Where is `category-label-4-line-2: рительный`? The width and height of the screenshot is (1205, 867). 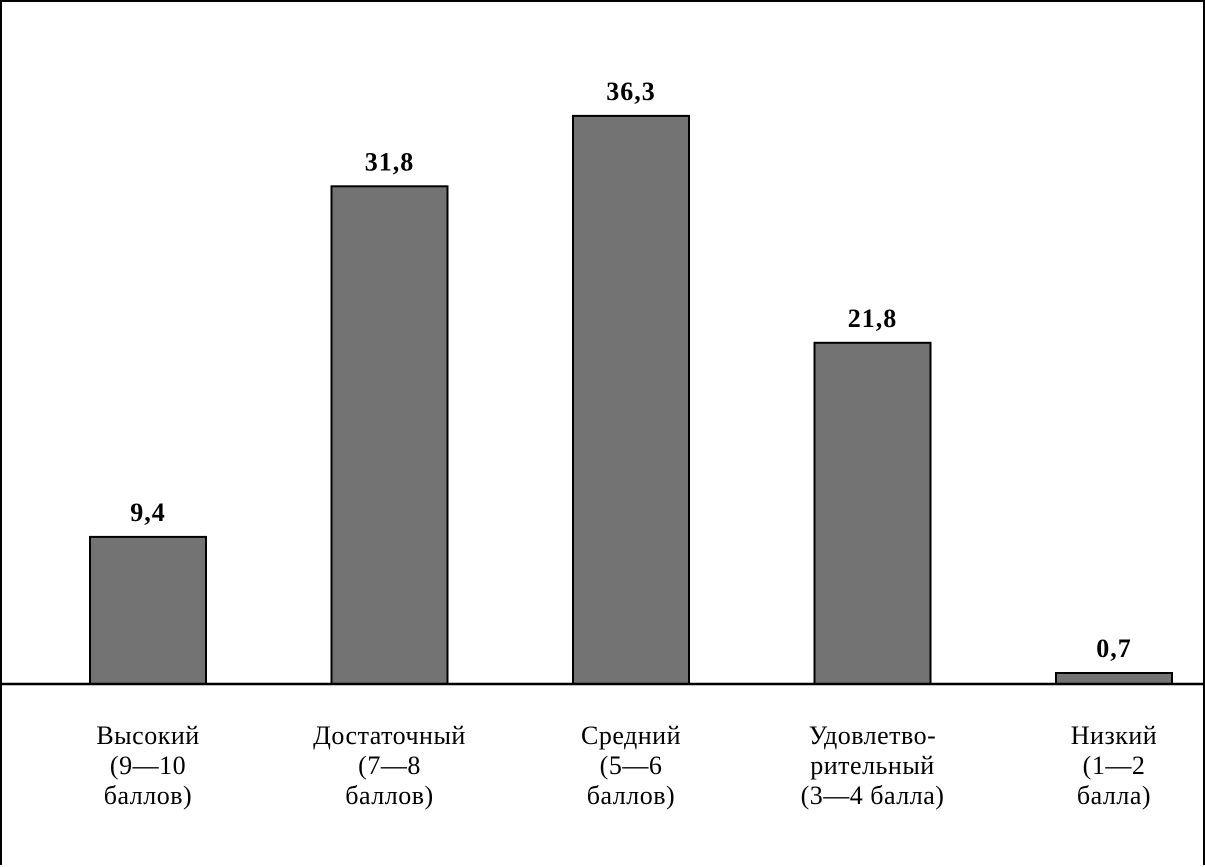
category-label-4-line-2: рительный is located at coordinates (872, 765).